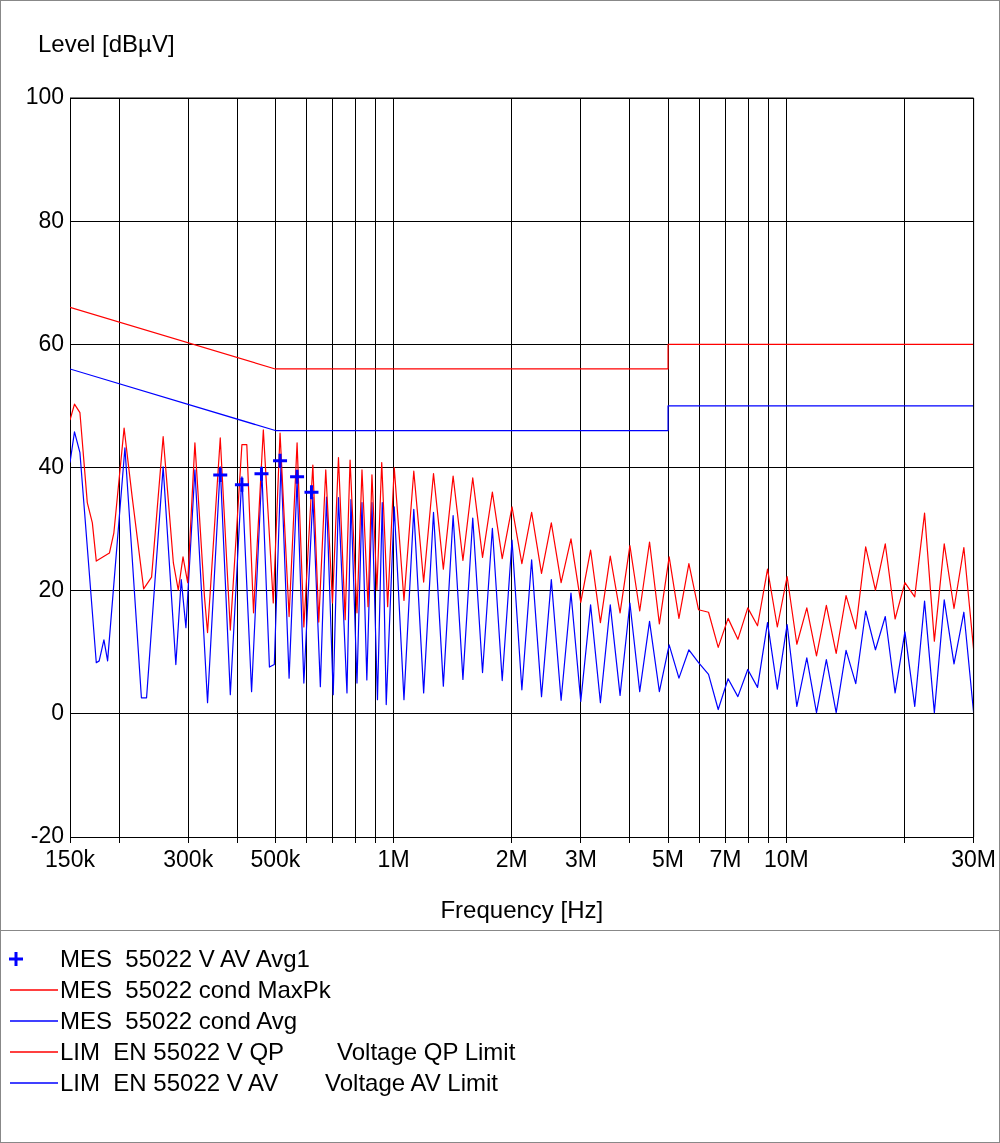  What do you see at coordinates (195, 989) in the screenshot?
I see `legend-label: MES 55022 cond MaxPk` at bounding box center [195, 989].